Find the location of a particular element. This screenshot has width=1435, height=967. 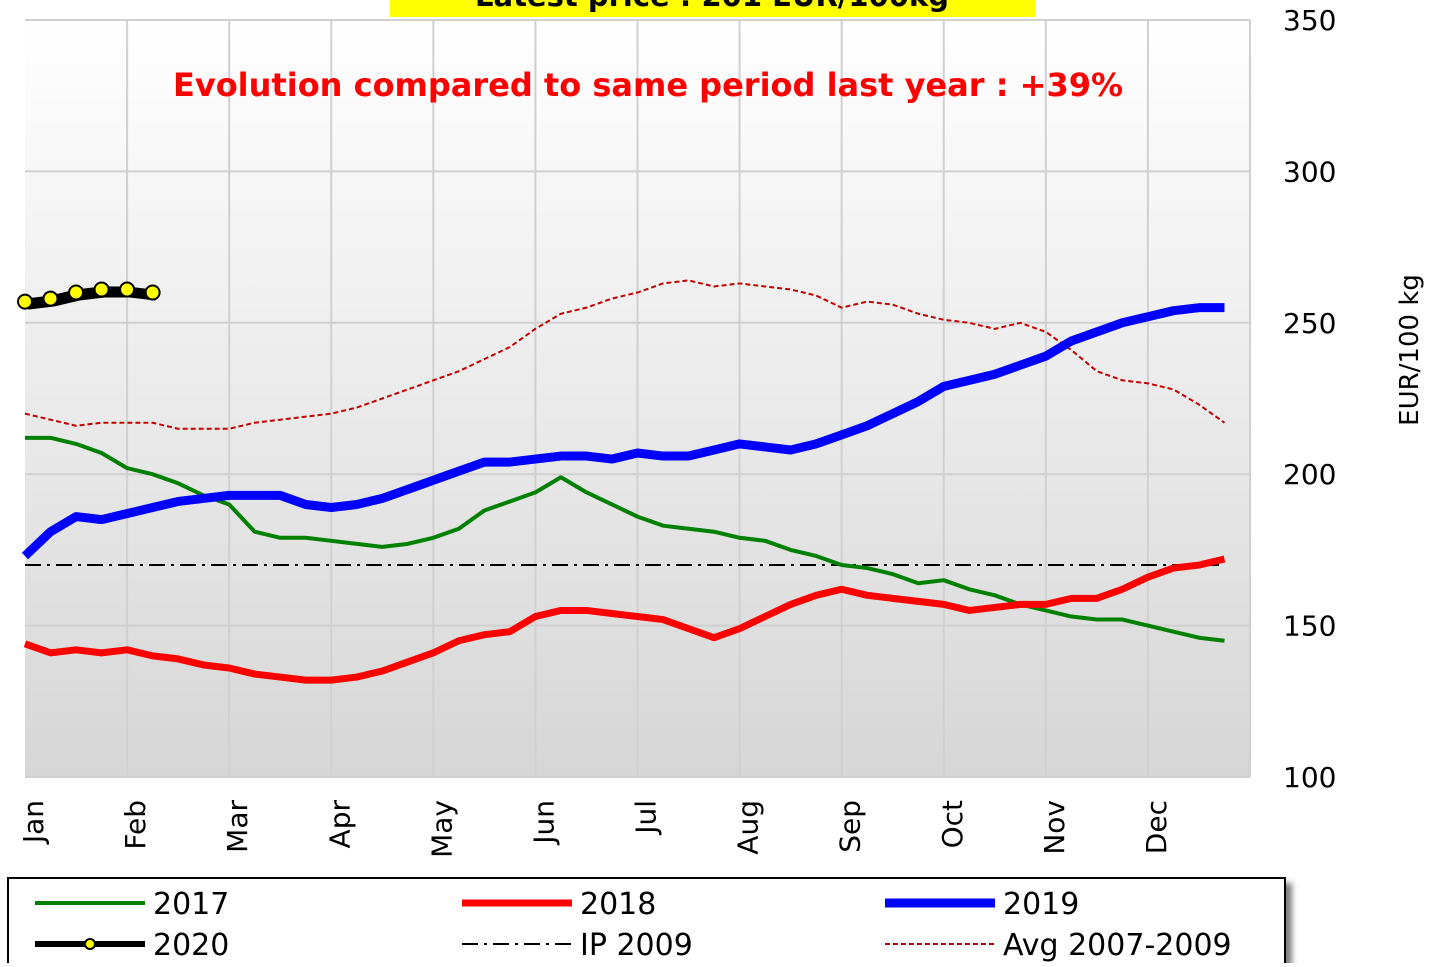

y-axis-label: EUR/100 kg is located at coordinates (1410, 350).